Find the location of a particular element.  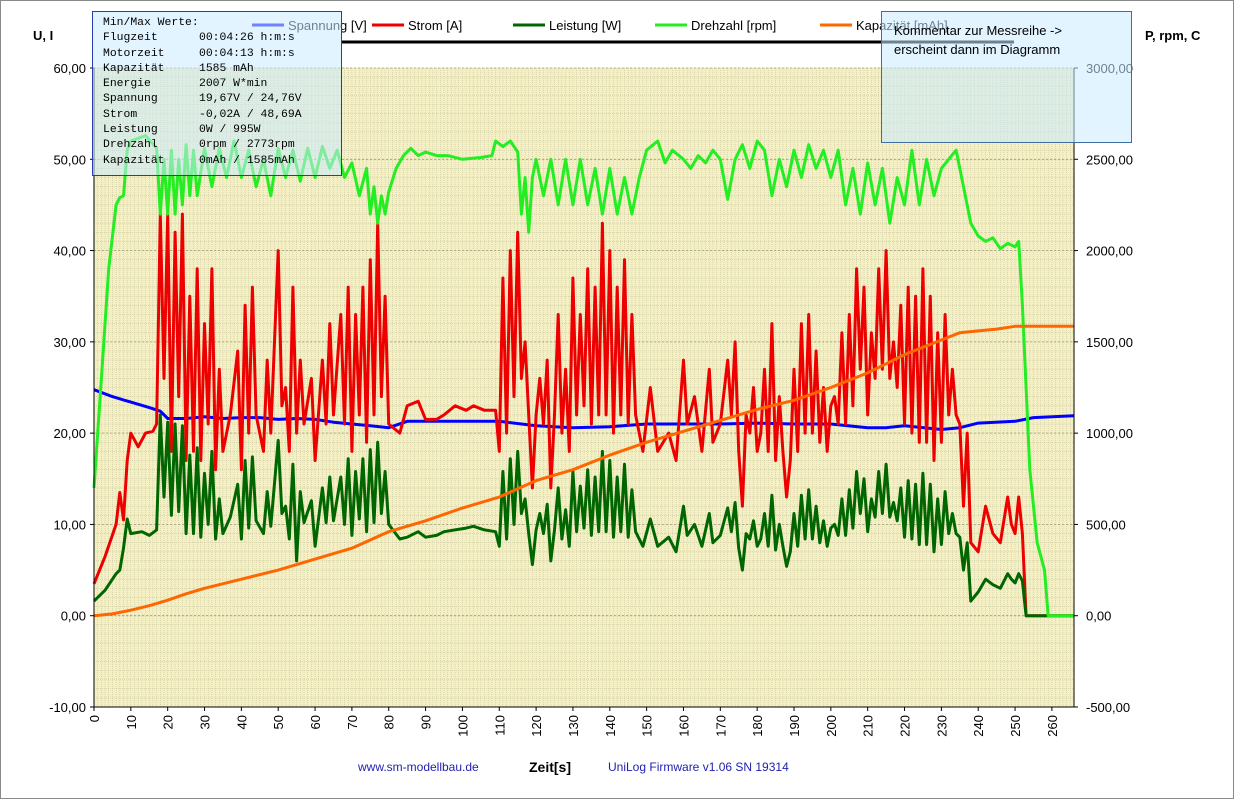

y-left-tick-label: 40,00 is located at coordinates (69, 251).